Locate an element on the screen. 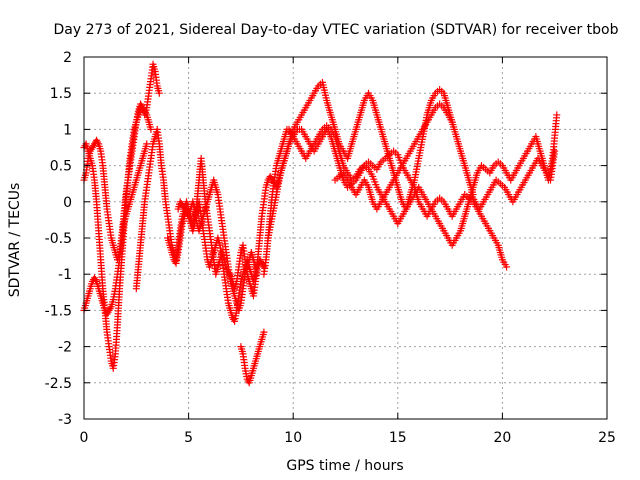 The width and height of the screenshot is (640, 480). x-tick-label: 0 is located at coordinates (84, 438).